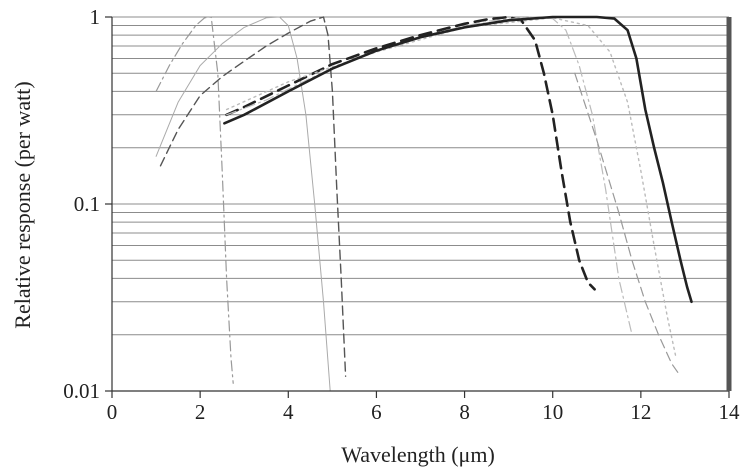 Image resolution: width=745 pixels, height=469 pixels. Describe the element at coordinates (730, 412) in the screenshot. I see `x-tick-label: 14` at that location.